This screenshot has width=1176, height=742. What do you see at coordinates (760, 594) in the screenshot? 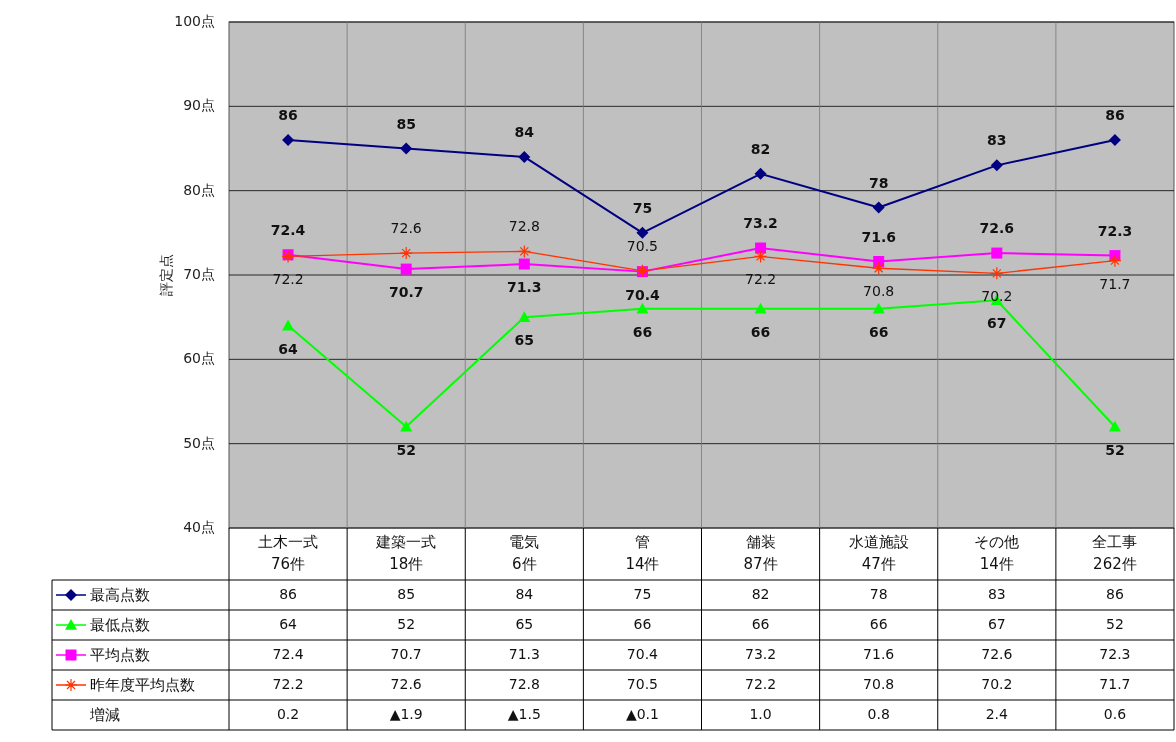
I see `text: 82` at bounding box center [760, 594].